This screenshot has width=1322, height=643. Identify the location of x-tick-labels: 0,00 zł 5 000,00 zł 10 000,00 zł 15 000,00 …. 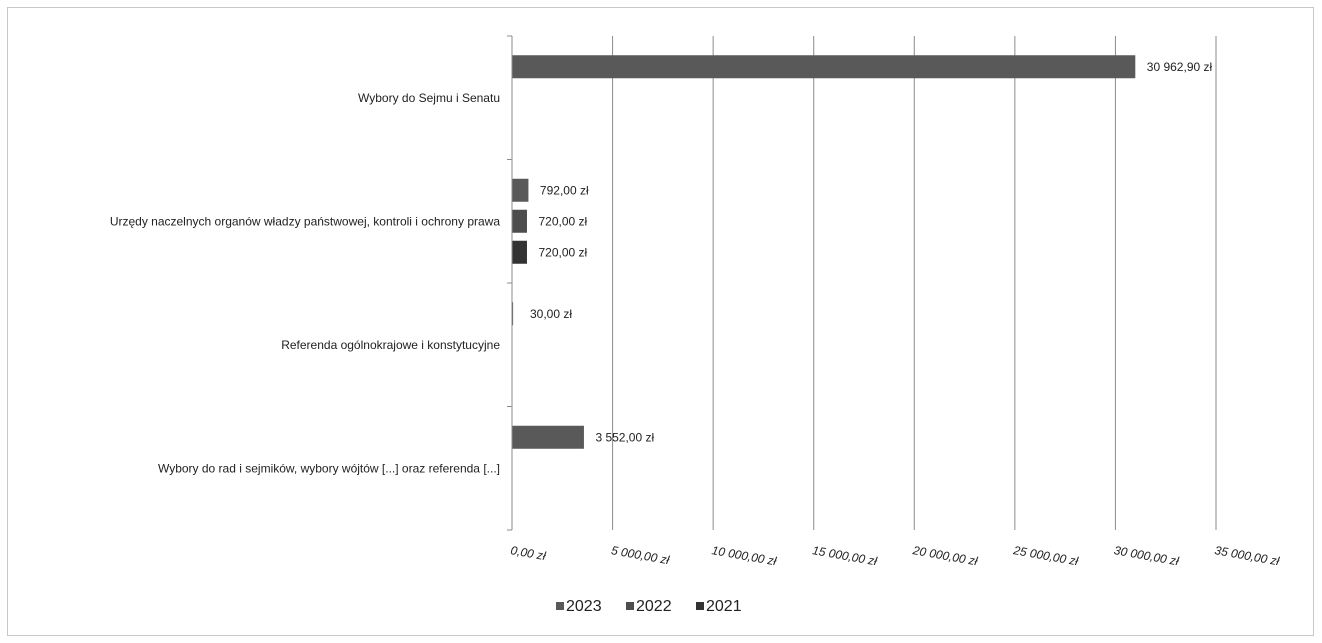
(894, 555).